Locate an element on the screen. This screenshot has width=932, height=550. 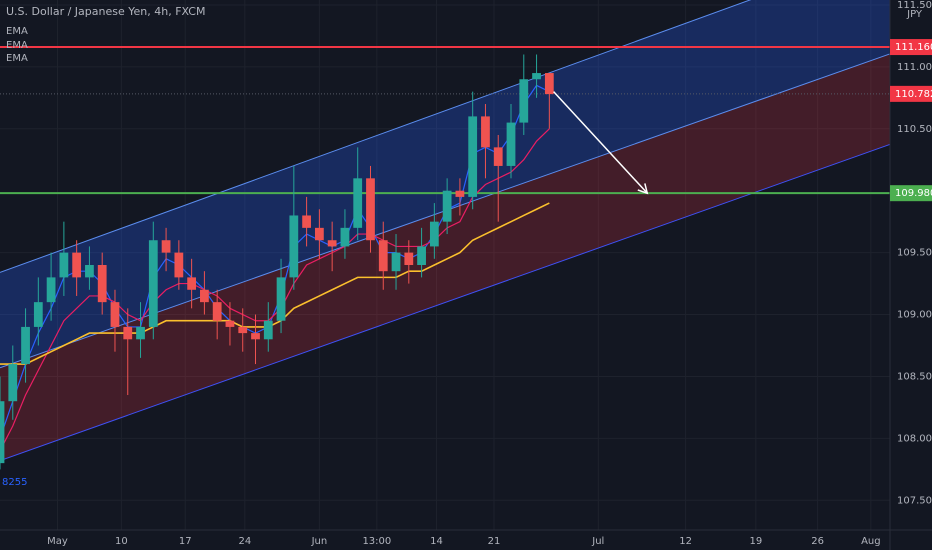
y-tick-label: 110.500 is located at coordinates (914, 129).